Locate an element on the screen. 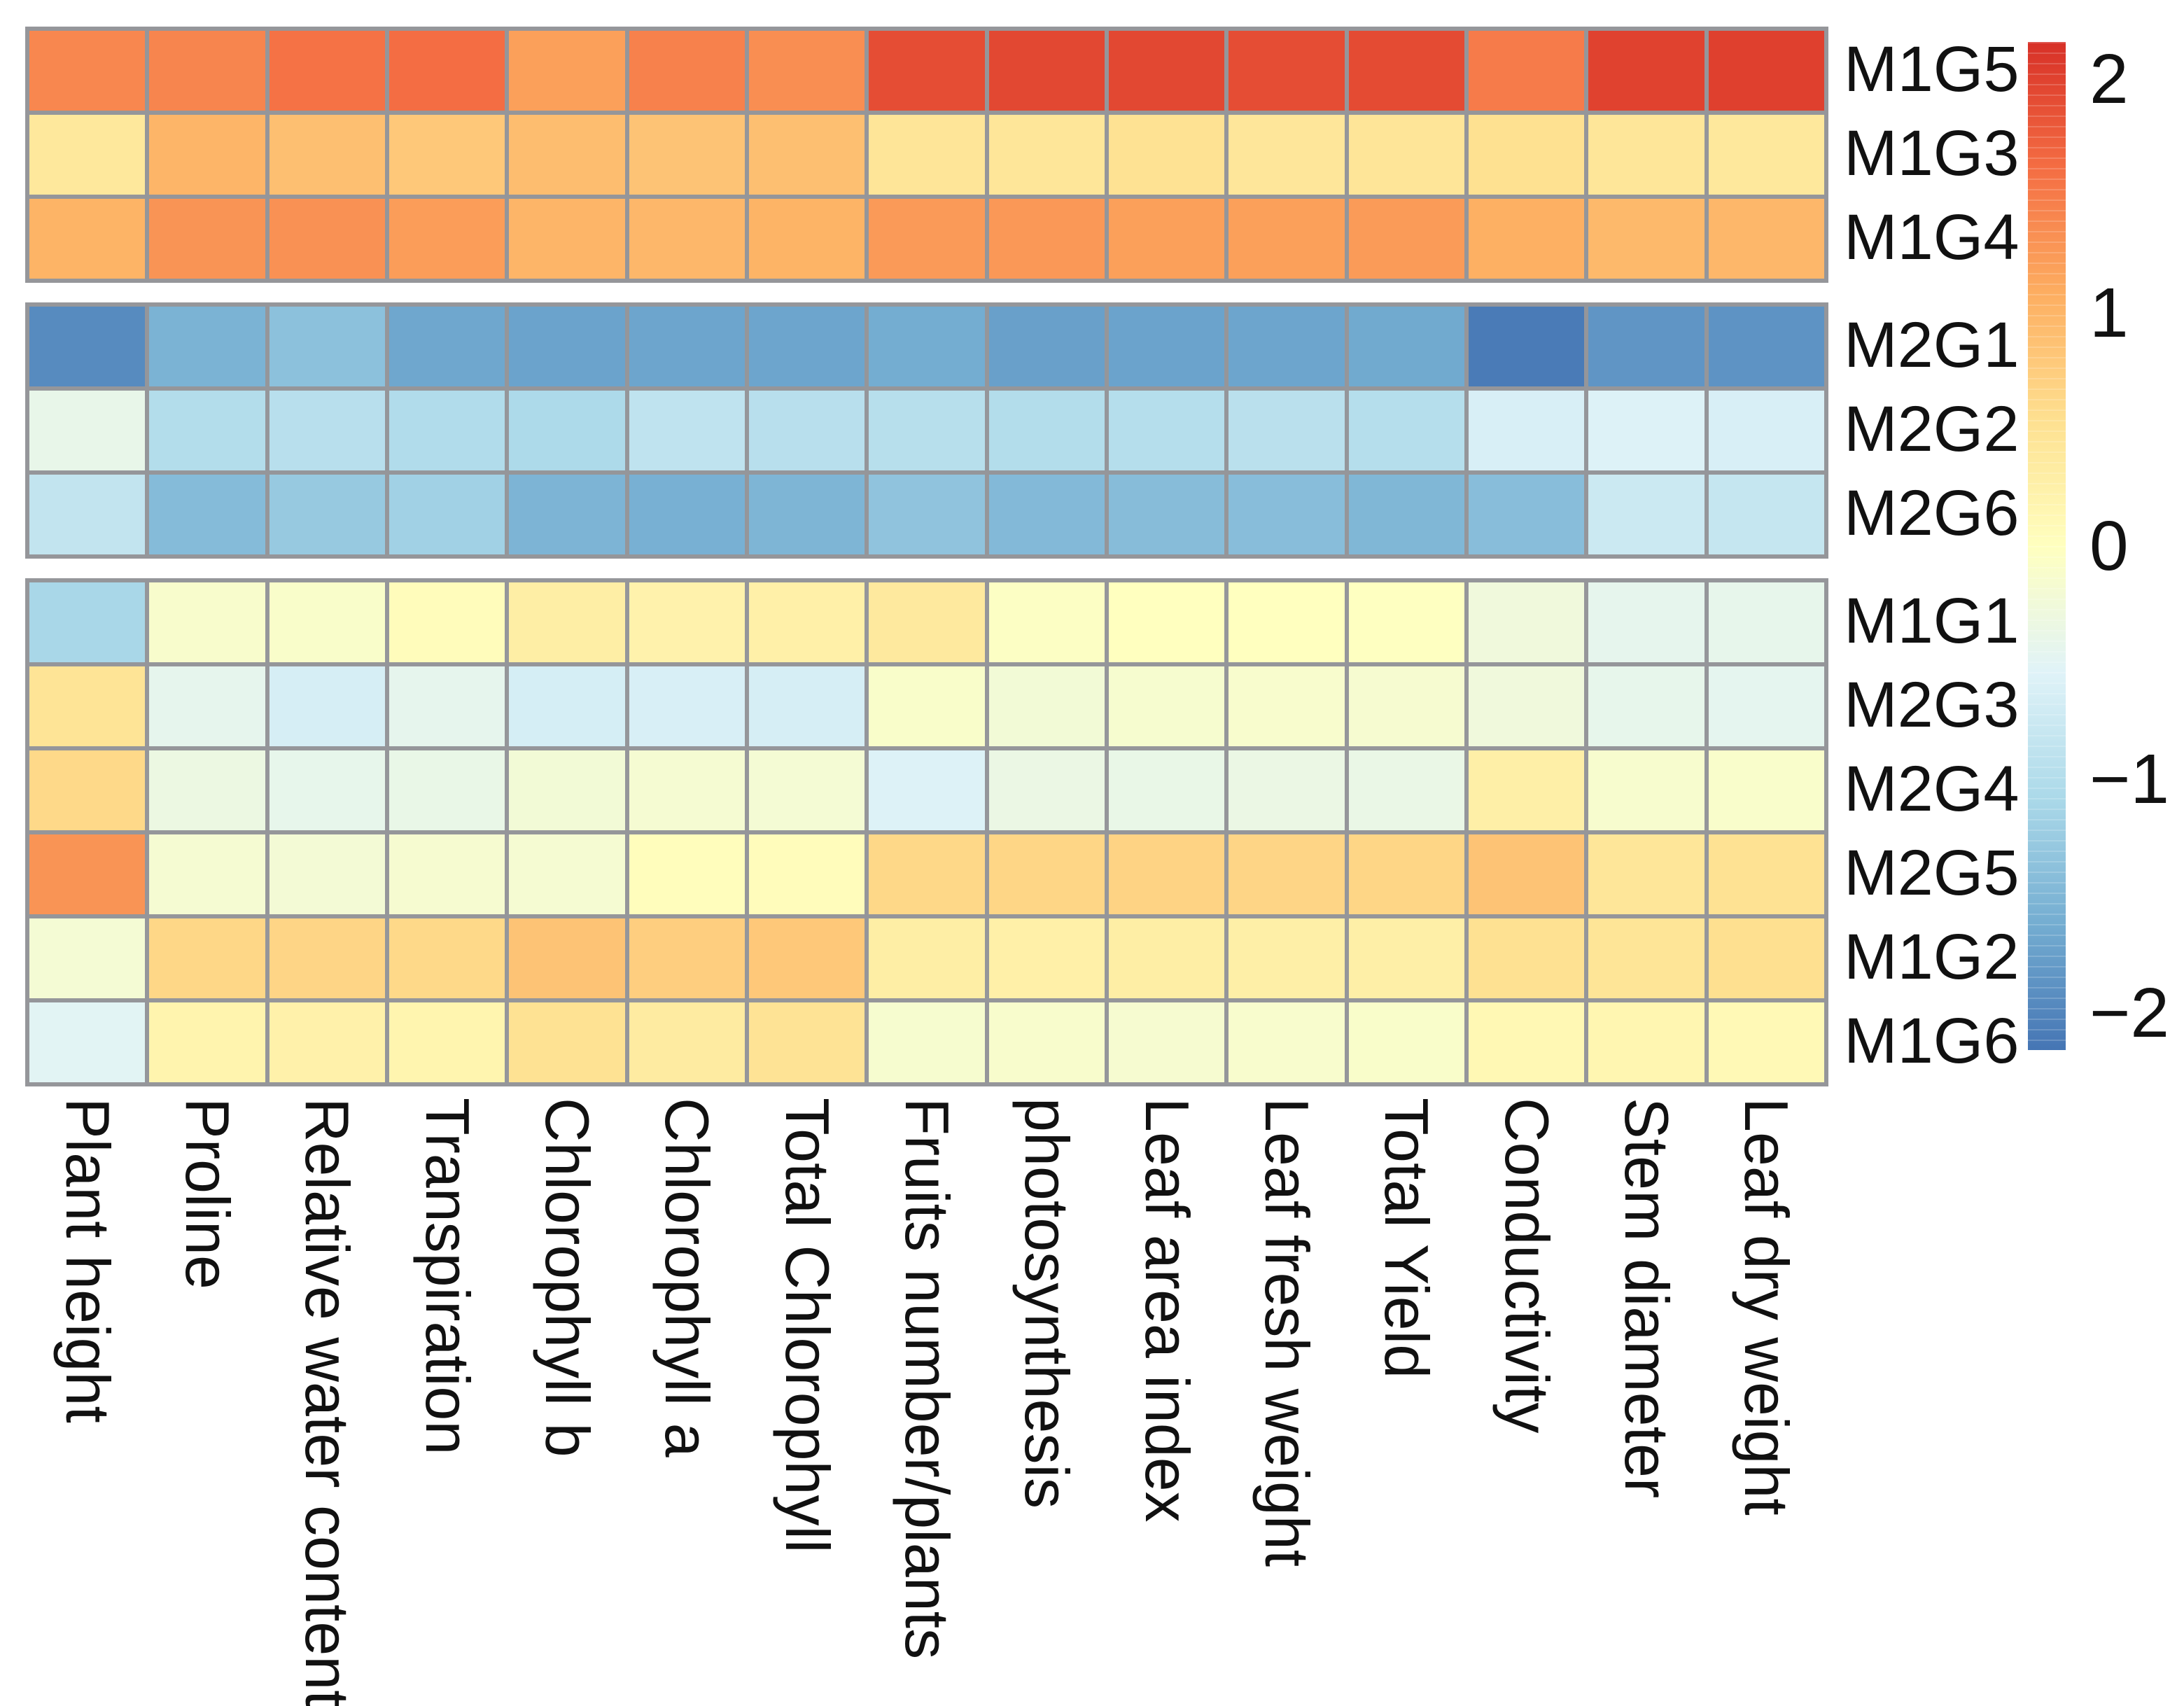  column-label: Leaf area index is located at coordinates (1167, 1310).